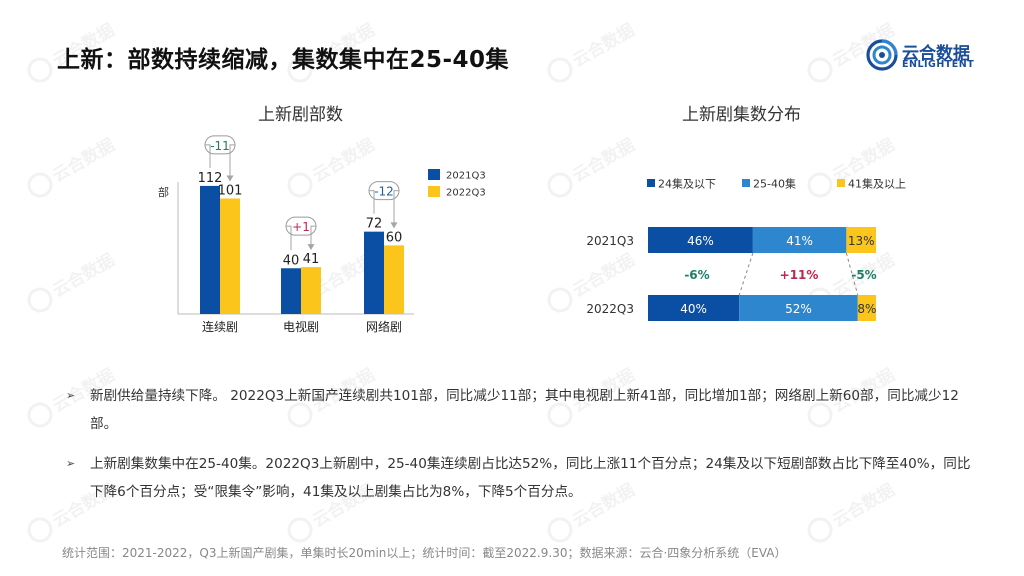 The height and width of the screenshot is (576, 1024). I want to click on change-label: +1, so click(301, 227).